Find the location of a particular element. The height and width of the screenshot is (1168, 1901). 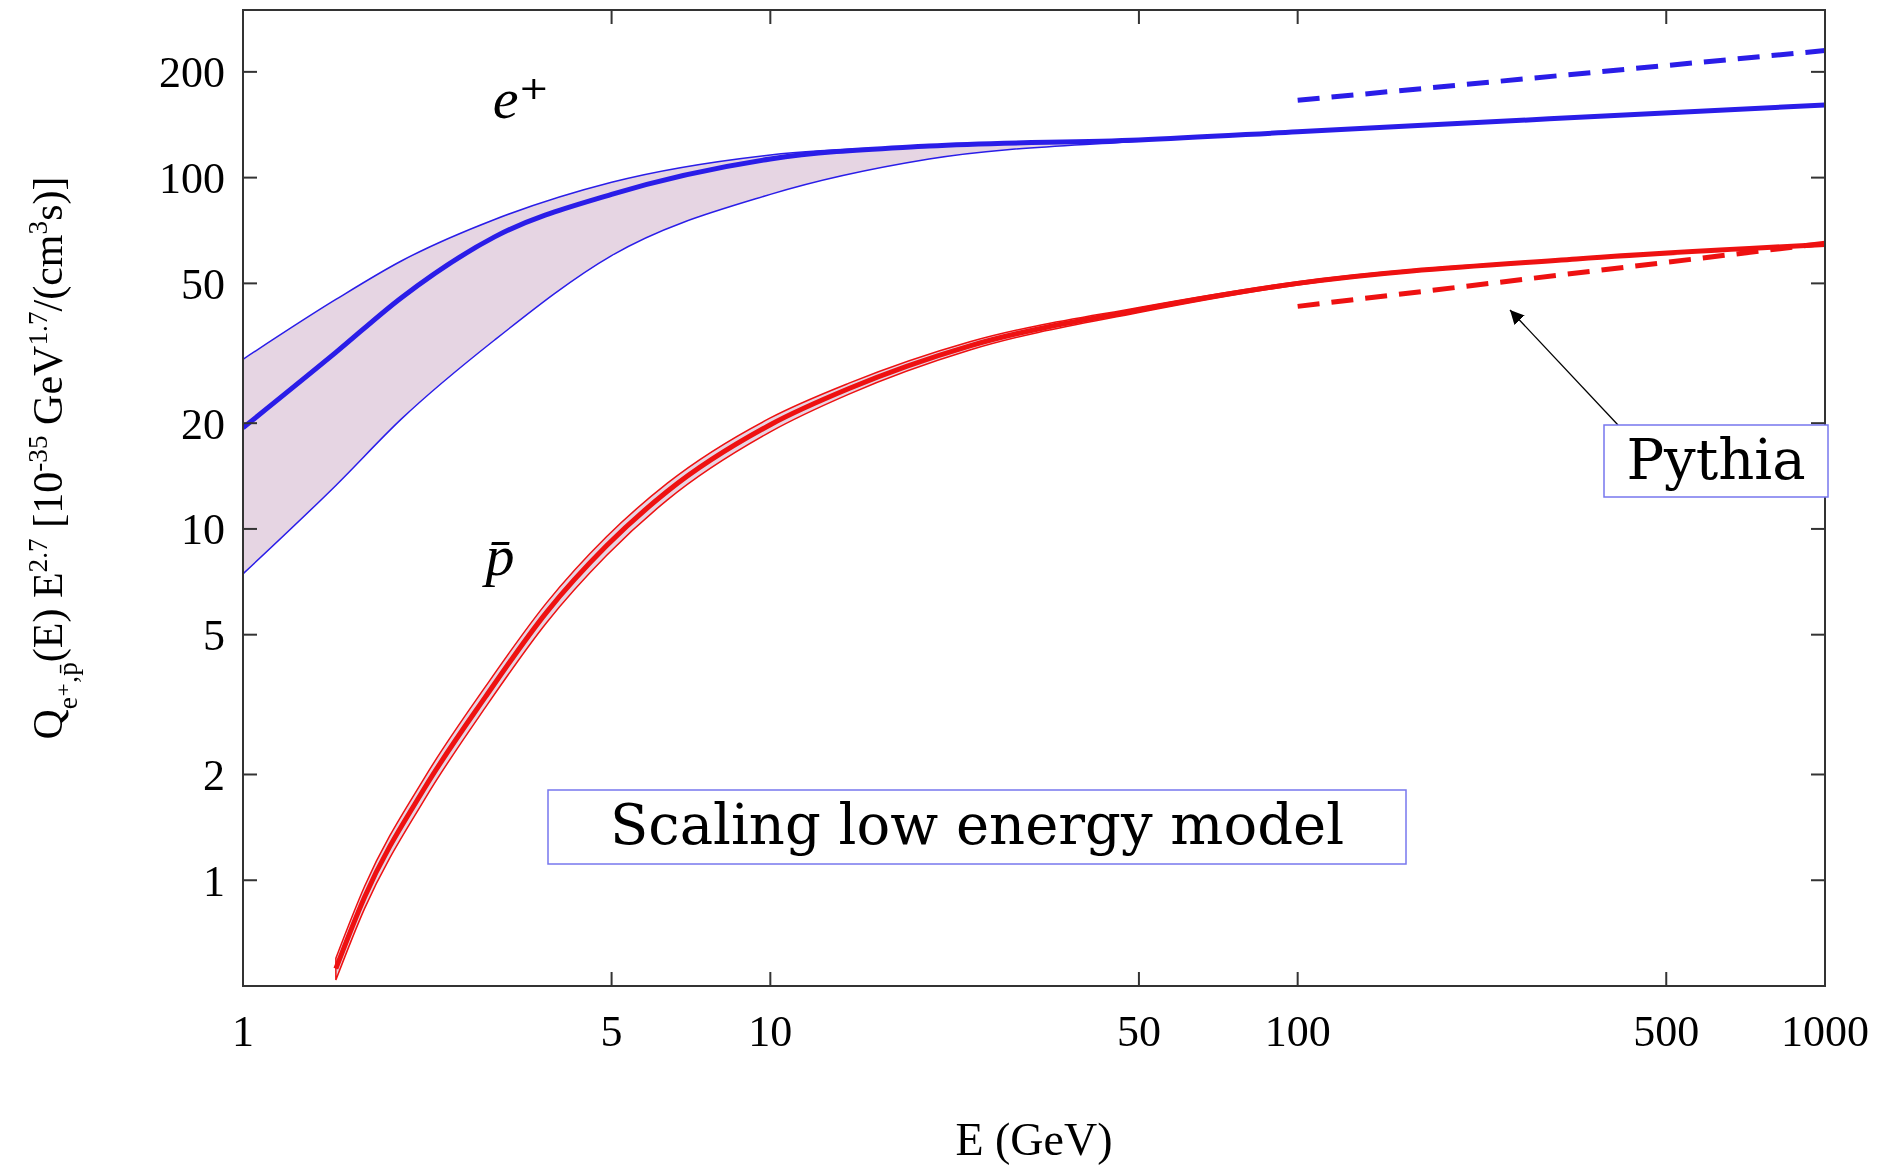

series-label: p̄ is located at coordinates (498, 555).